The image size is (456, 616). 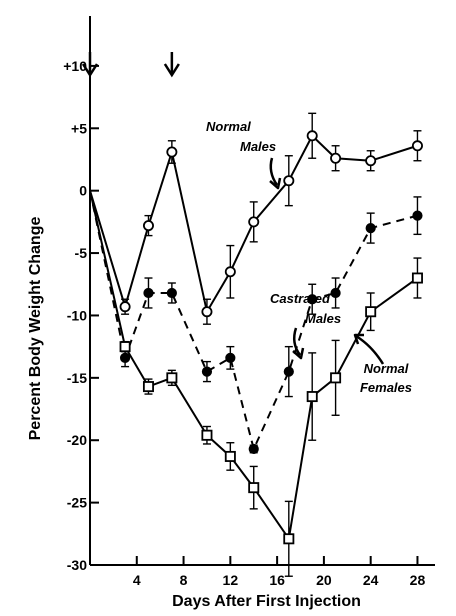 I want to click on y-tick-label: +10, so click(x=75, y=66).